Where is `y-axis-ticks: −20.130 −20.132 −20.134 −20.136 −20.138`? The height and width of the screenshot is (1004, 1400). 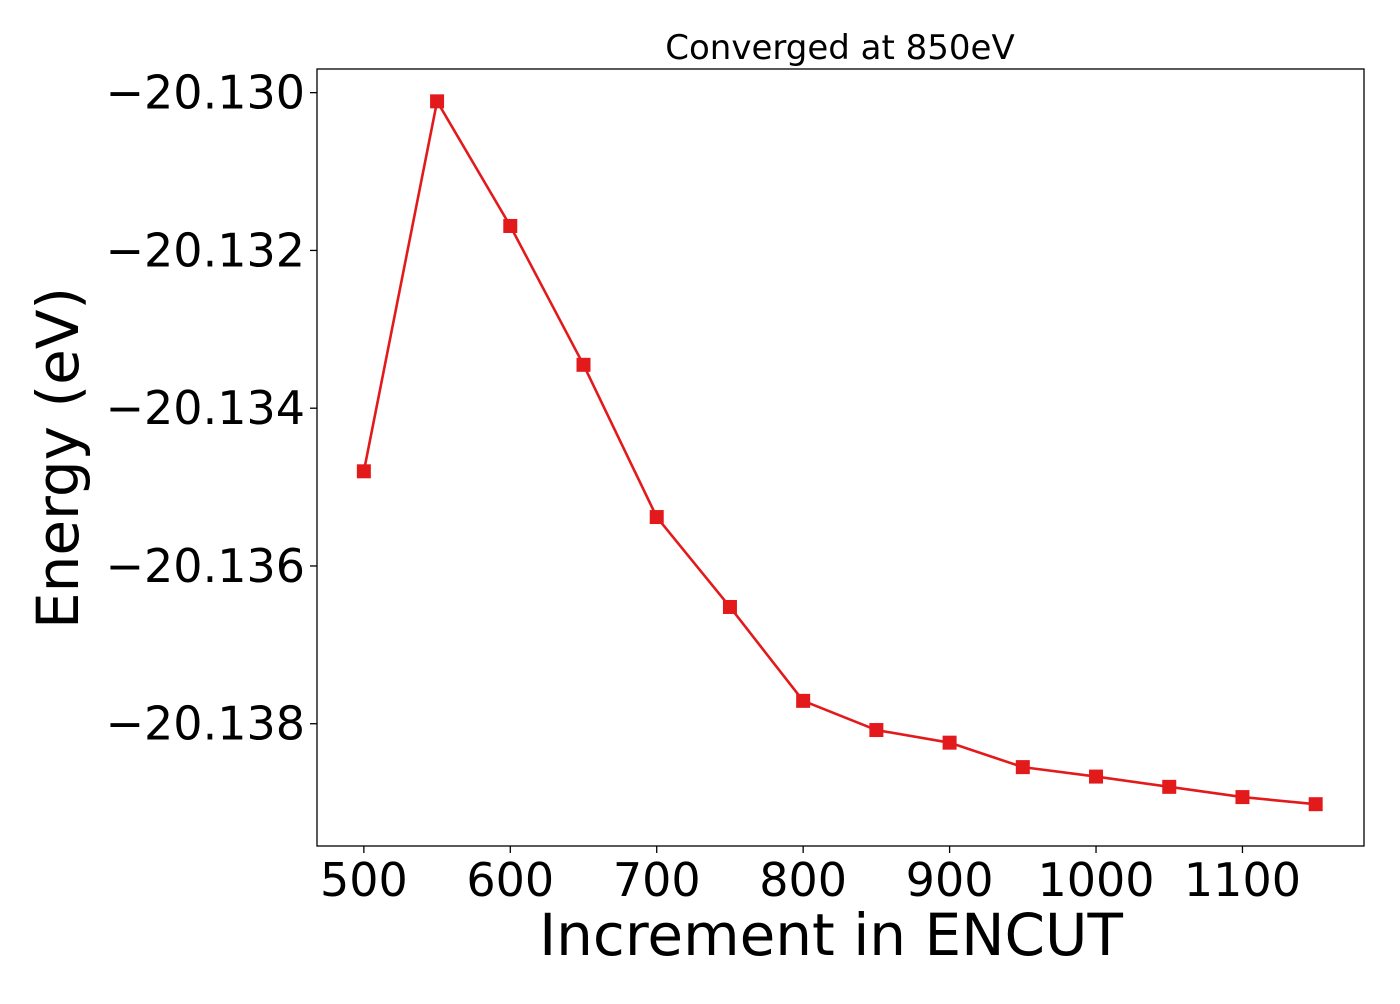 y-axis-ticks: −20.130 −20.132 −20.134 −20.136 −20.138 is located at coordinates (211, 408).